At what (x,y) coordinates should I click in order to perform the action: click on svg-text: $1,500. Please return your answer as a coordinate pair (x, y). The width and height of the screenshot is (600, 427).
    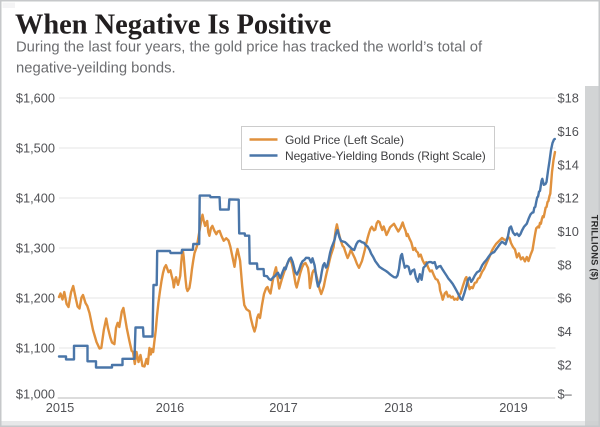
    Looking at the image, I should click on (35, 148).